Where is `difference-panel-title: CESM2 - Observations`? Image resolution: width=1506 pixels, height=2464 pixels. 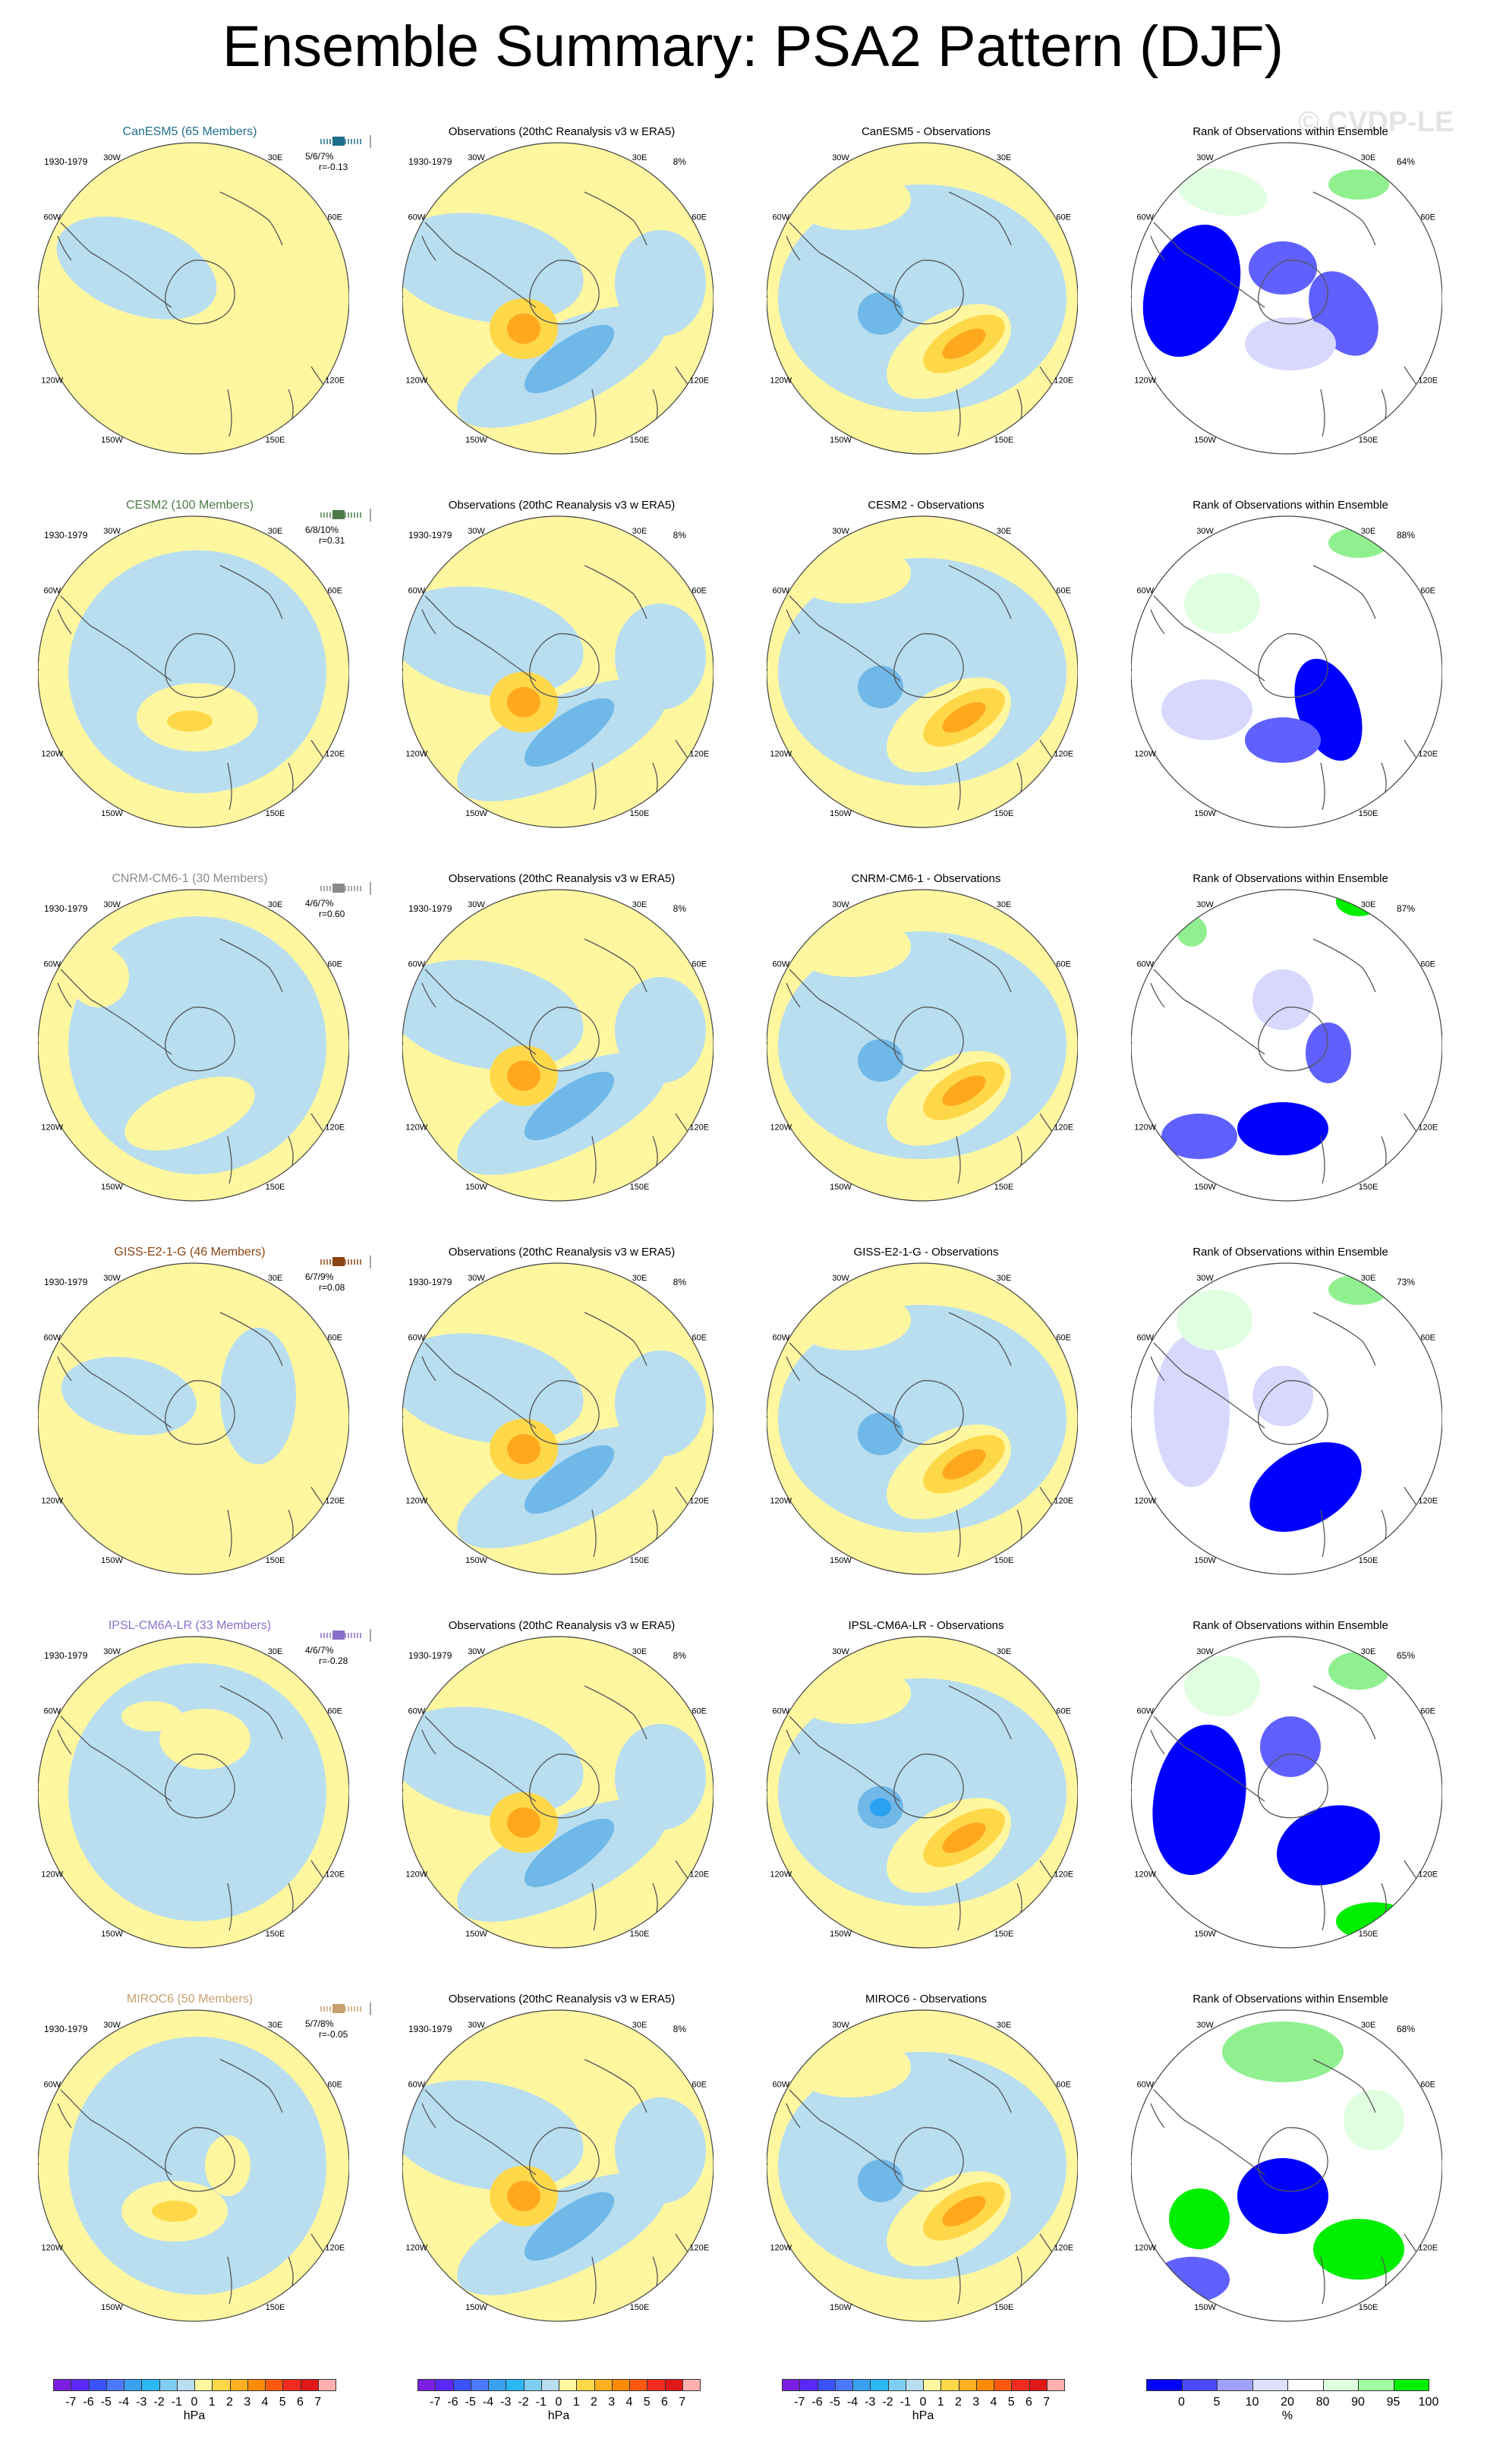
difference-panel-title: CESM2 - Observations is located at coordinates (926, 506).